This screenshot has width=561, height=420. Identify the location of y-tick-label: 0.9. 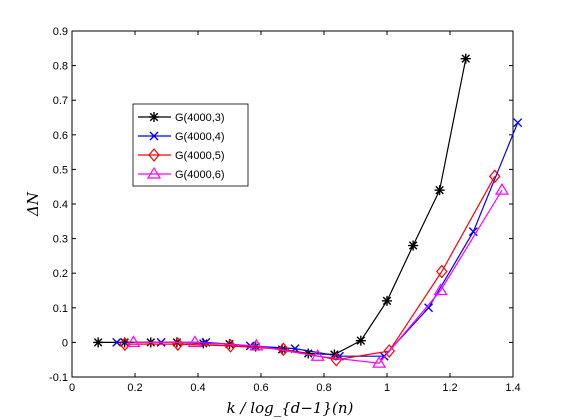
(60, 32).